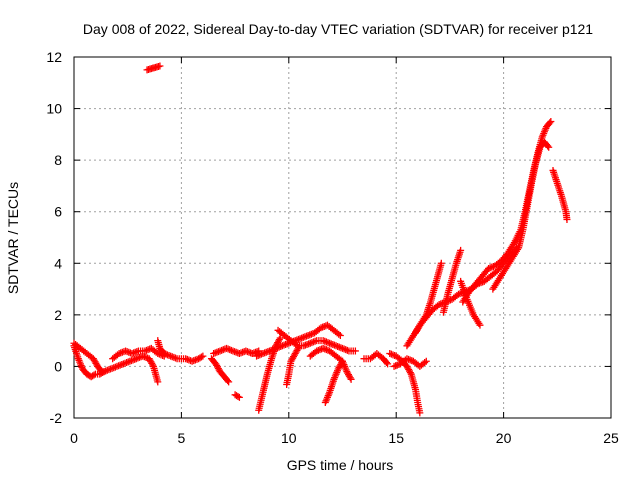 This screenshot has width=640, height=480. I want to click on y-tick-label: 12, so click(54, 57).